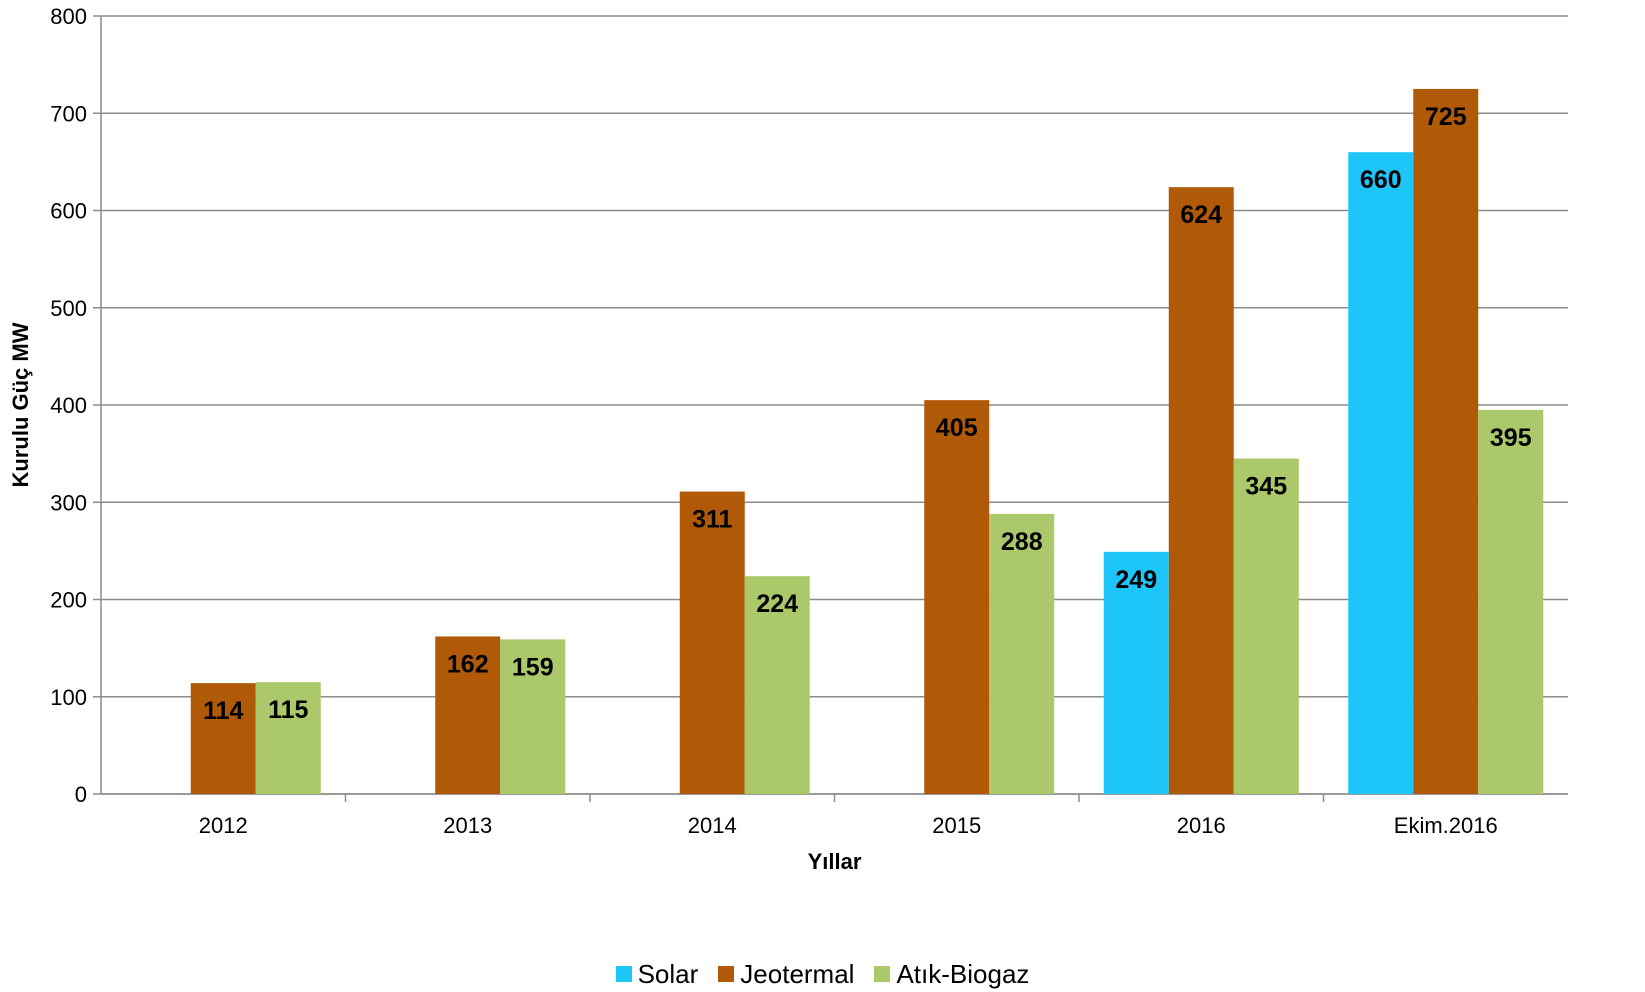 Image resolution: width=1645 pixels, height=992 pixels. What do you see at coordinates (797, 973) in the screenshot?
I see `legend-label: Jeotermal` at bounding box center [797, 973].